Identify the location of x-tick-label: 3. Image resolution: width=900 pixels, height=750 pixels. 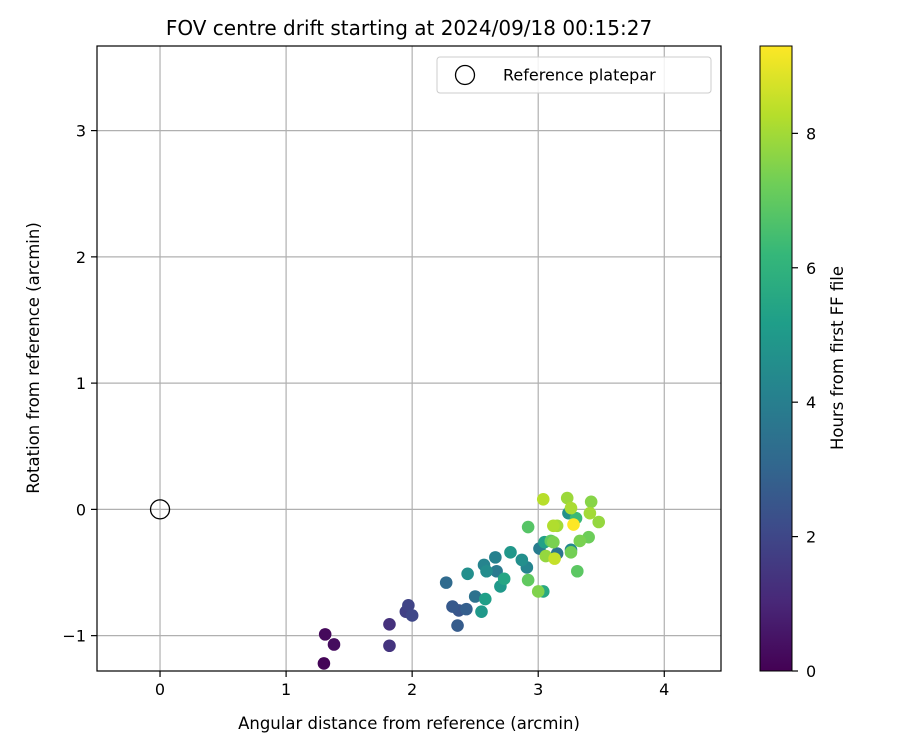
(538, 689).